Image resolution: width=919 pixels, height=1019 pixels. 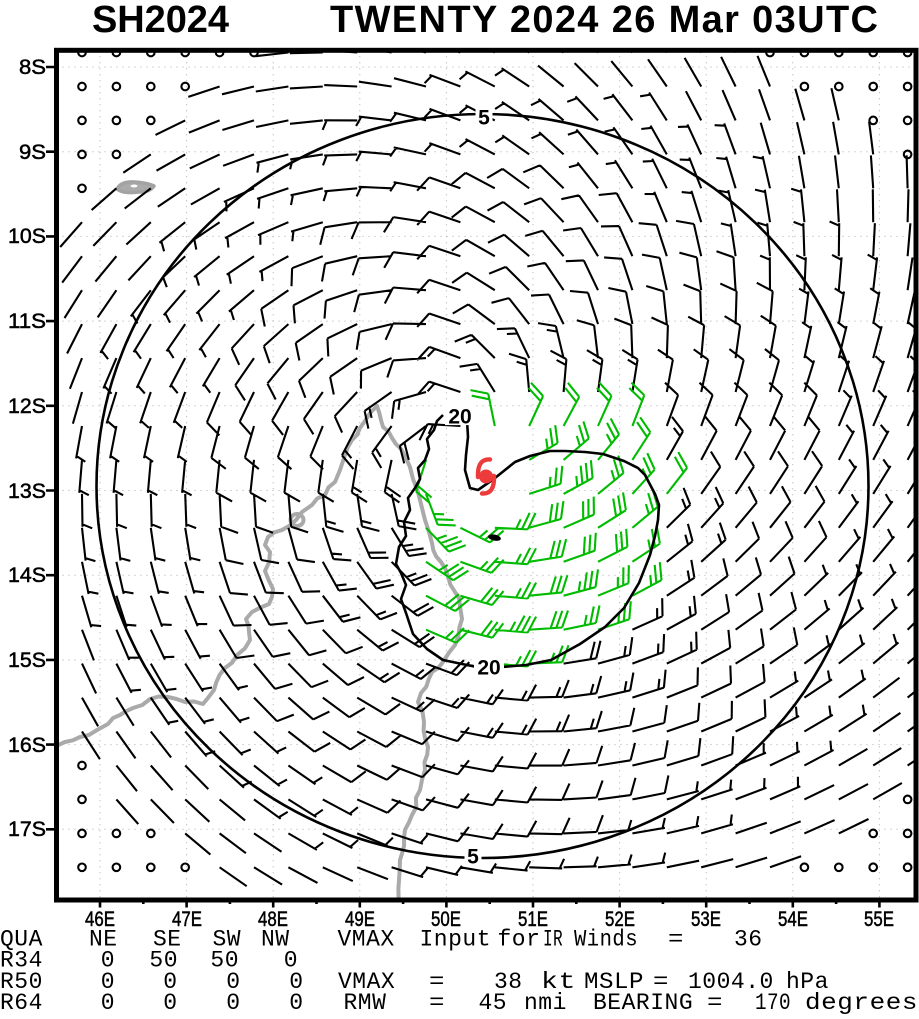 I want to click on svg-text: 53E, so click(x=706, y=919).